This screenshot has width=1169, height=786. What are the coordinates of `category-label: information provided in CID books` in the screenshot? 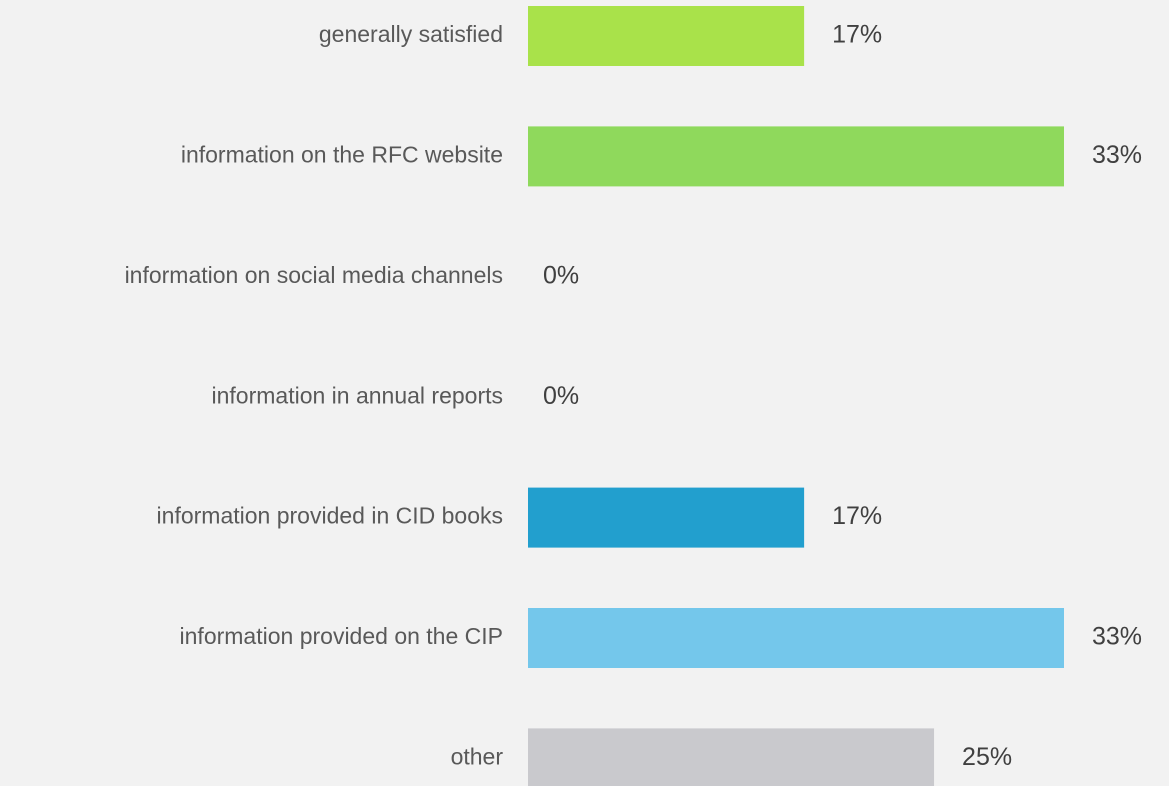 It's located at (330, 516).